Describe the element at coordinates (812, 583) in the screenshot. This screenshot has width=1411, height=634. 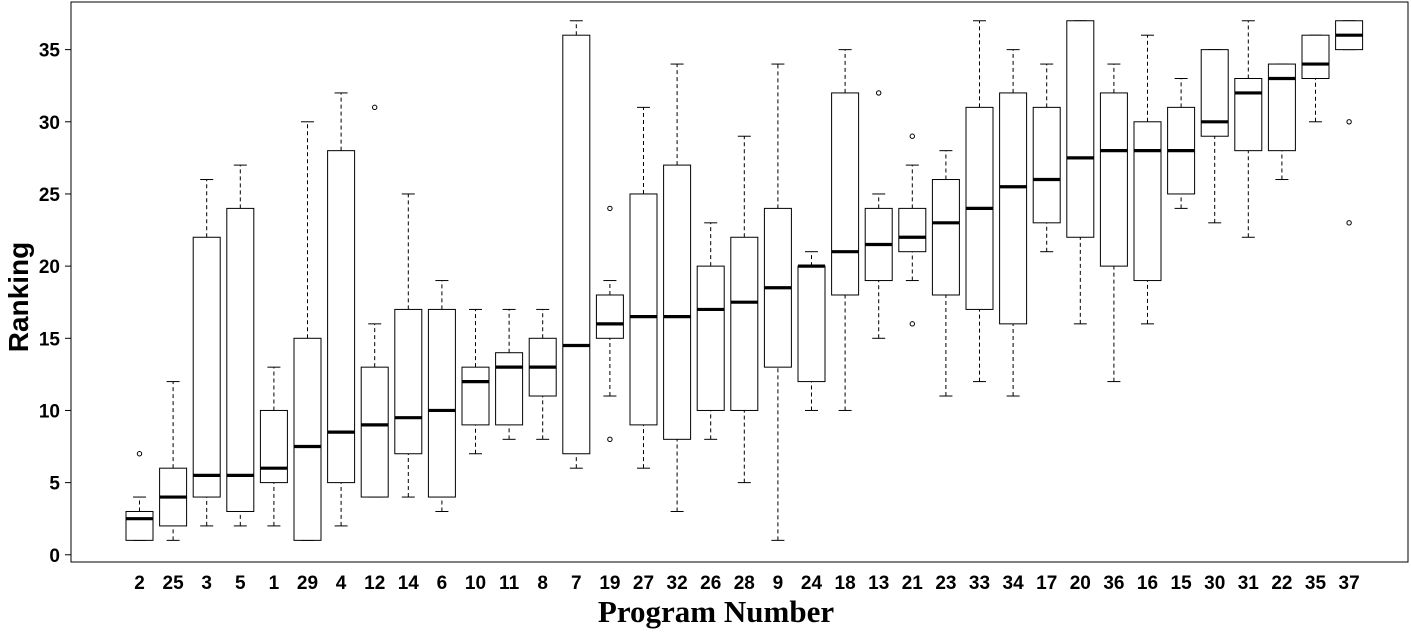
I see `x-tick-label: 24` at that location.